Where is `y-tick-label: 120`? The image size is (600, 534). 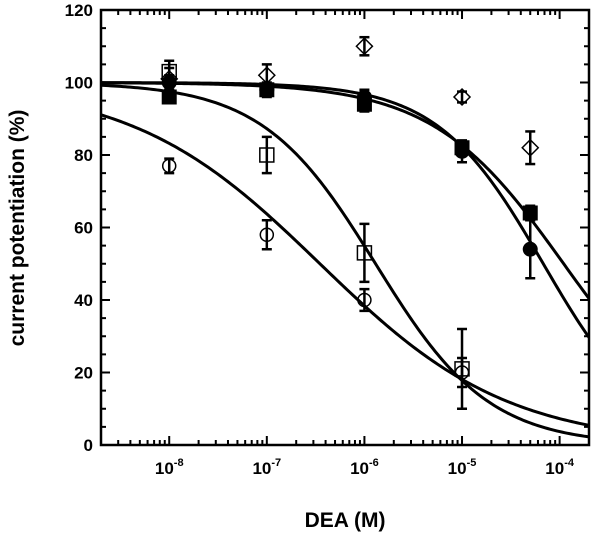 y-tick-label: 120 is located at coordinates (79, 10).